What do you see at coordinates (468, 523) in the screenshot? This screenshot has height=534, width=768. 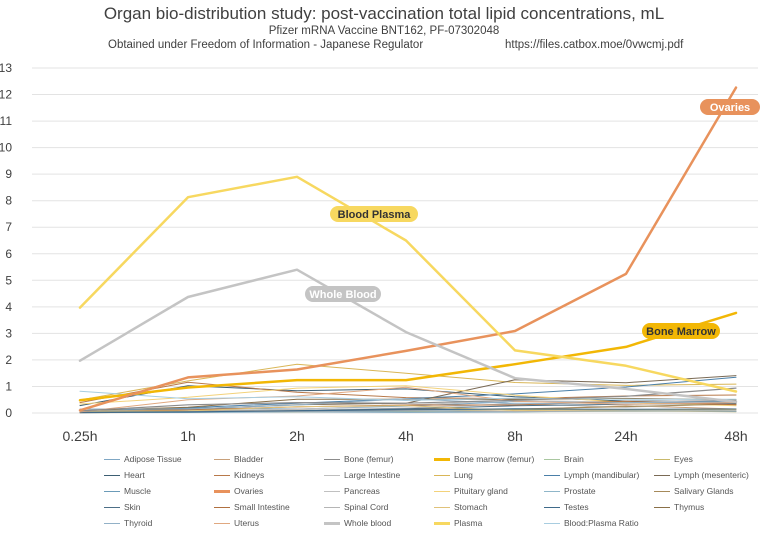 I see `legend-label: Plasma` at bounding box center [468, 523].